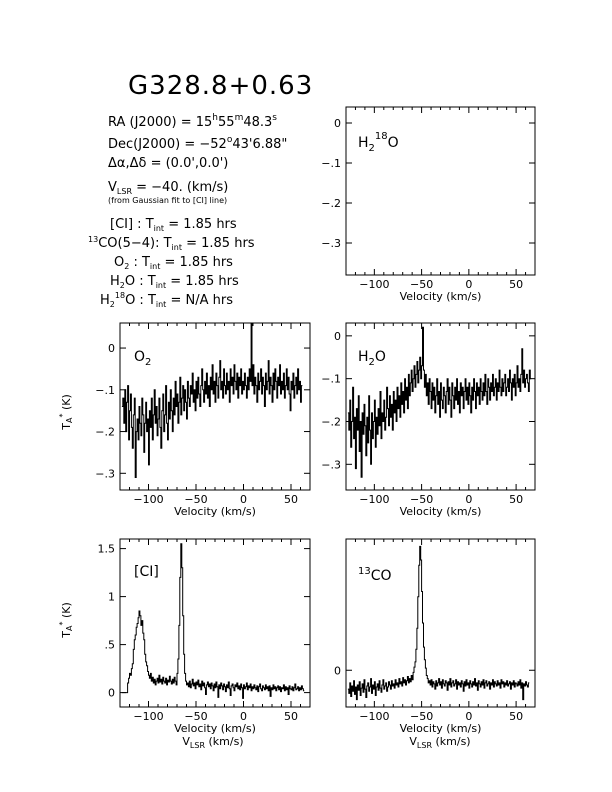  What do you see at coordinates (66, 620) in the screenshot?
I see `ylabel-ci: TA* (K)` at bounding box center [66, 620].